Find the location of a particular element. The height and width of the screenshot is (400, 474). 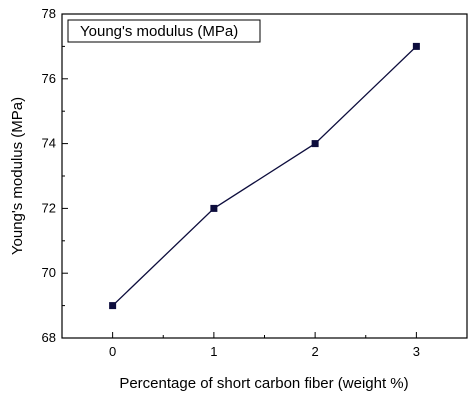

x-axis-ticks: 0 1 2 3 is located at coordinates (264, 345).